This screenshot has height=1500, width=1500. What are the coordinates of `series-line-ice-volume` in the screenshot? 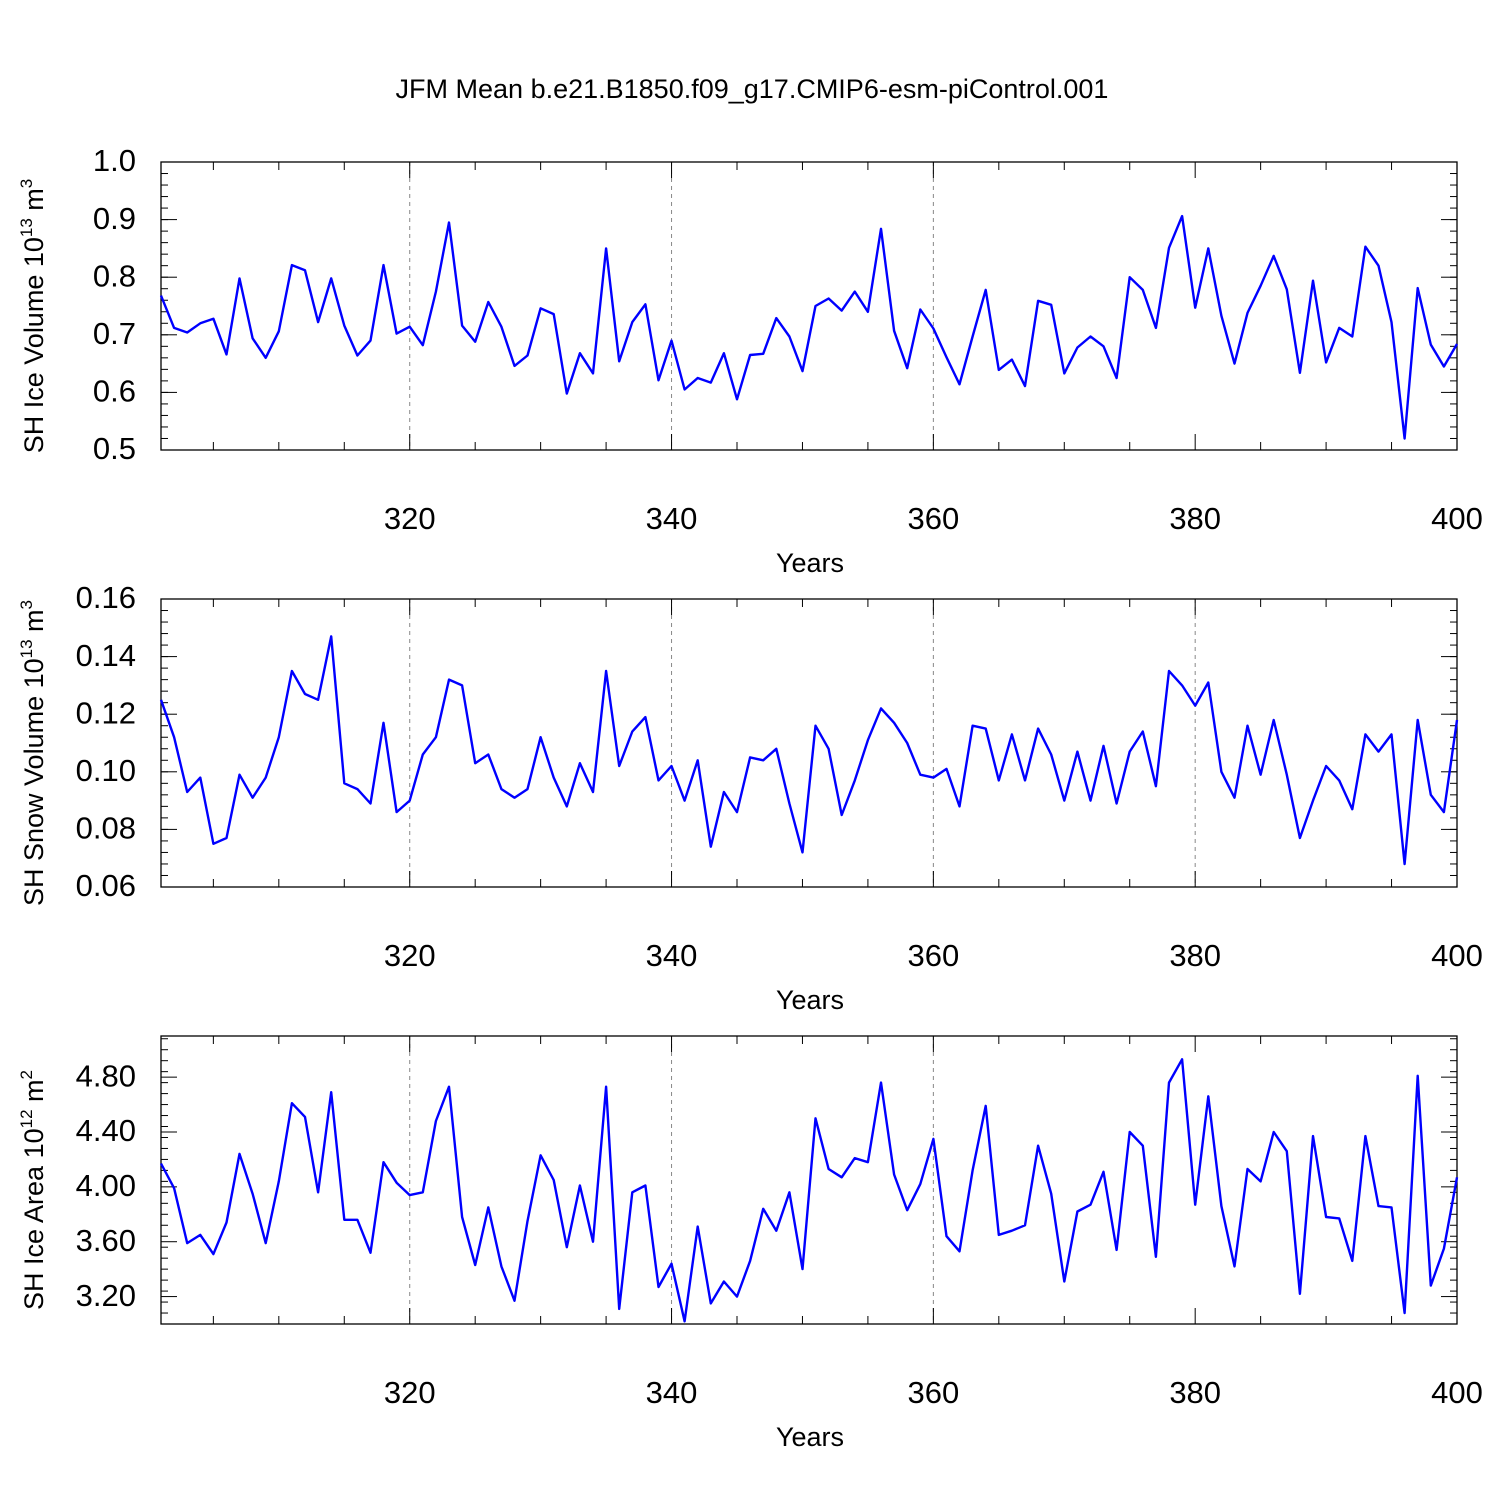 It's located at (809, 327).